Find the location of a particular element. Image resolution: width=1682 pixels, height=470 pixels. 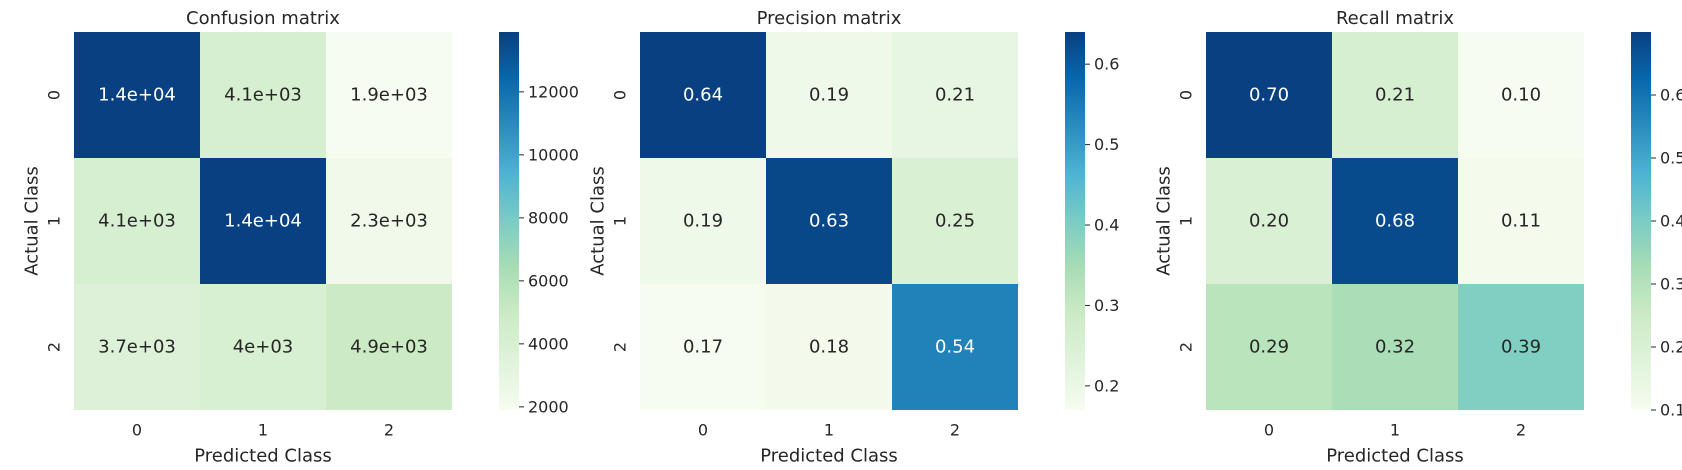

colorbar-tick-label: 6000 is located at coordinates (548, 280).